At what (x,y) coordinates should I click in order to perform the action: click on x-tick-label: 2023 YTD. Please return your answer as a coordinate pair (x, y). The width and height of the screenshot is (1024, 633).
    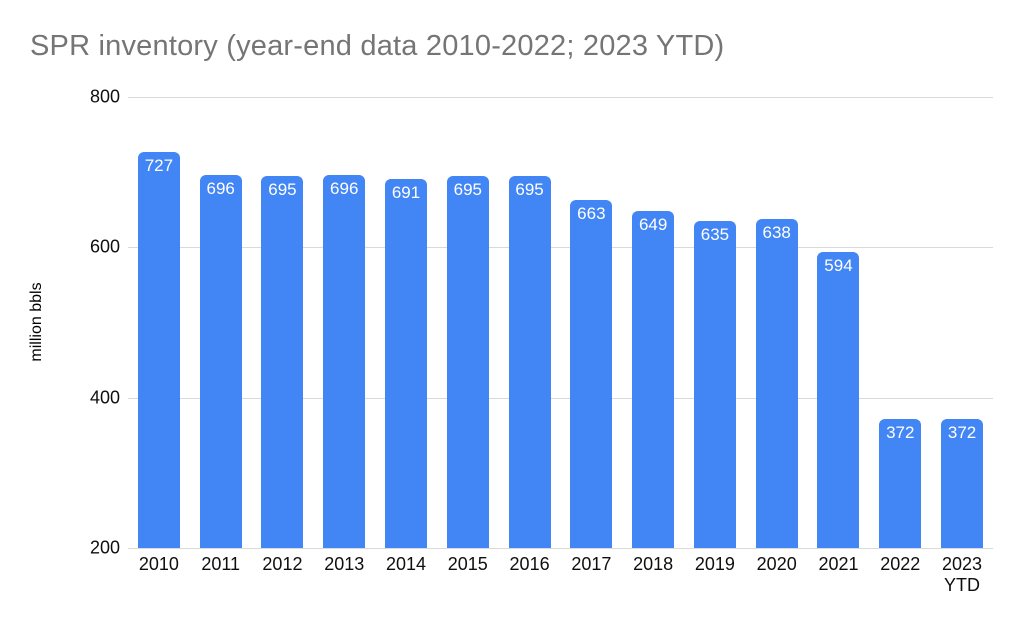
    Looking at the image, I should click on (962, 574).